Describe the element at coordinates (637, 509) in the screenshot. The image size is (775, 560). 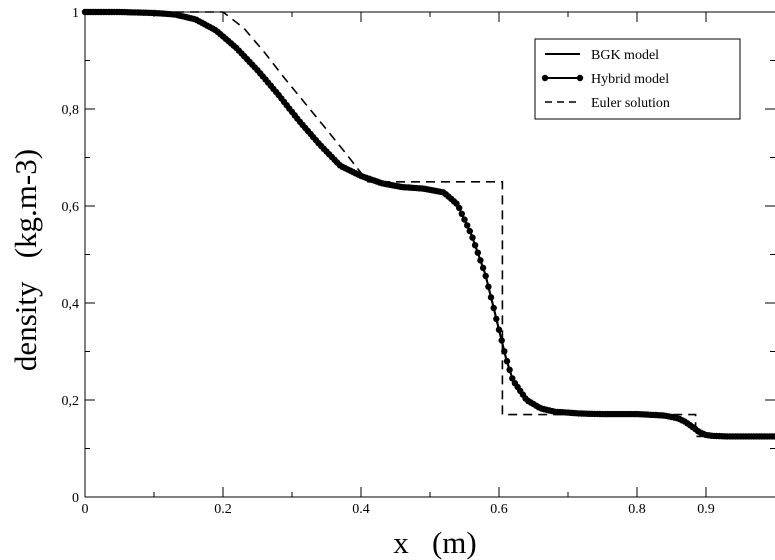
I see `x-tick-label: 0.8` at that location.